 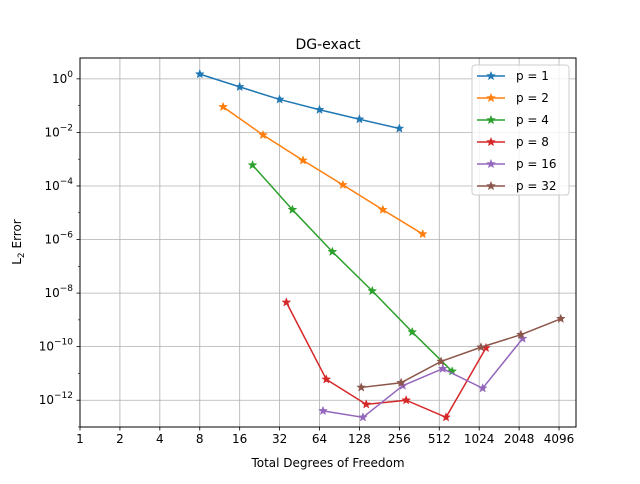 What do you see at coordinates (536, 164) in the screenshot?
I see `legend-label: p = 16` at bounding box center [536, 164].